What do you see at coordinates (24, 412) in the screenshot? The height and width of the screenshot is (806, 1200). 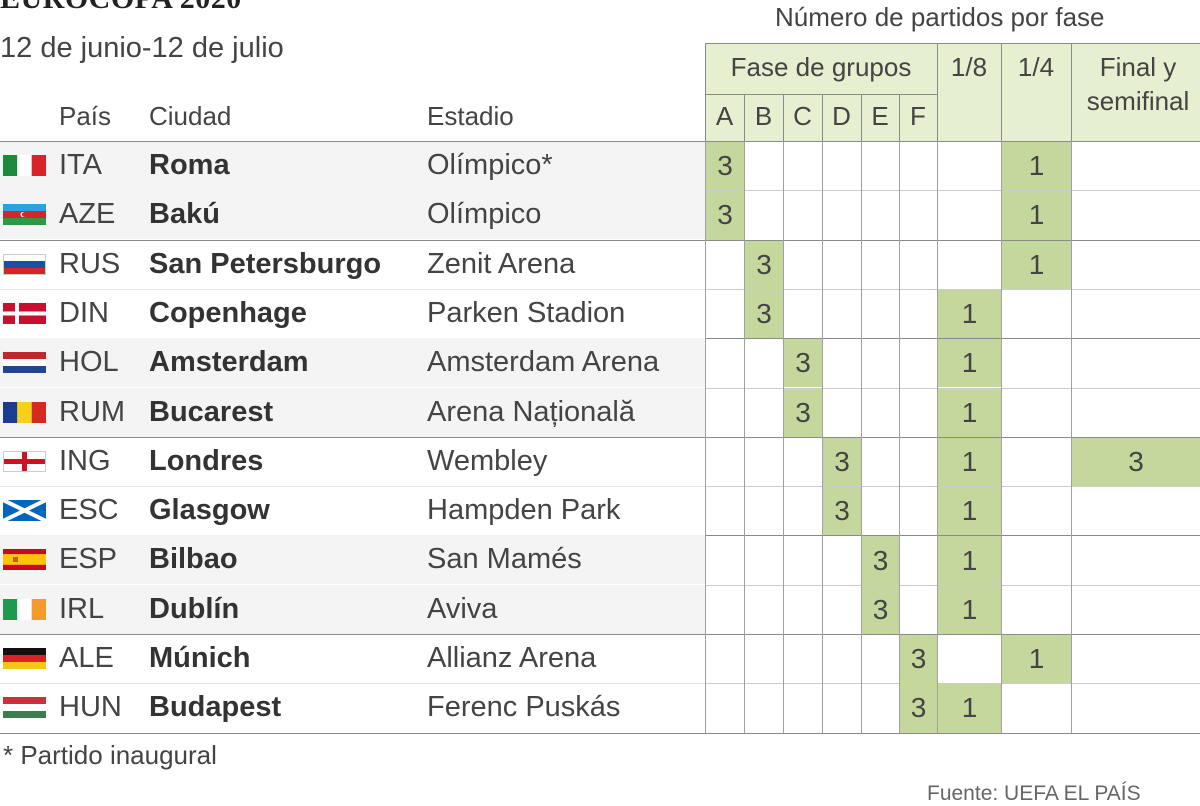 I see `romania-flag-icon` at bounding box center [24, 412].